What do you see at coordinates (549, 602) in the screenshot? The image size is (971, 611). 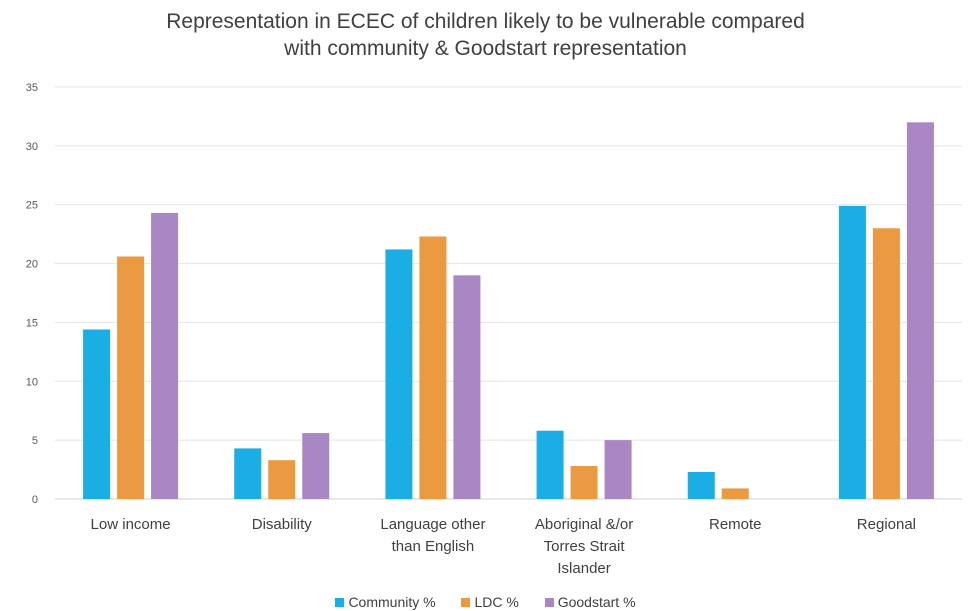 I see `legend-swatch-goodstart` at bounding box center [549, 602].